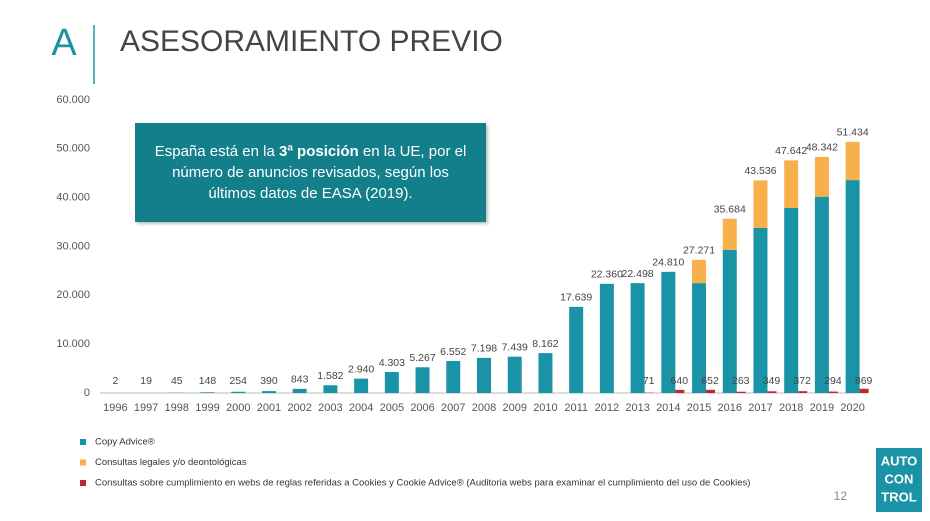 Image resolution: width=930 pixels, height=521 pixels. Describe the element at coordinates (822, 148) in the screenshot. I see `total-label: 48.342` at that location.